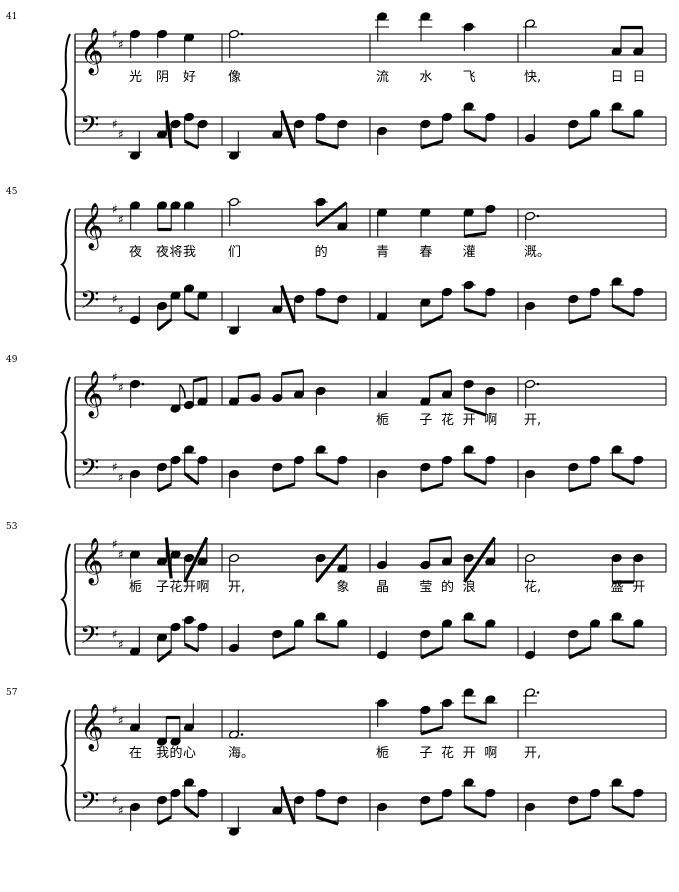 Image resolution: width=679 pixels, height=892 pixels. I want to click on lyric: 光, so click(135, 77).